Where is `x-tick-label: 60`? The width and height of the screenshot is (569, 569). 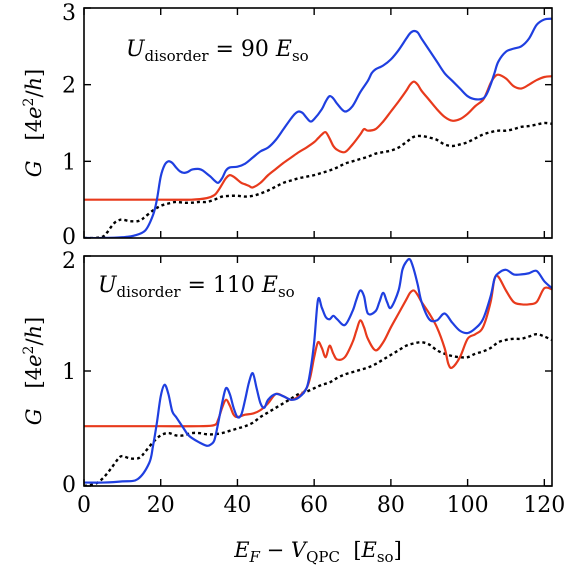
x-tick-label: 60 is located at coordinates (314, 505).